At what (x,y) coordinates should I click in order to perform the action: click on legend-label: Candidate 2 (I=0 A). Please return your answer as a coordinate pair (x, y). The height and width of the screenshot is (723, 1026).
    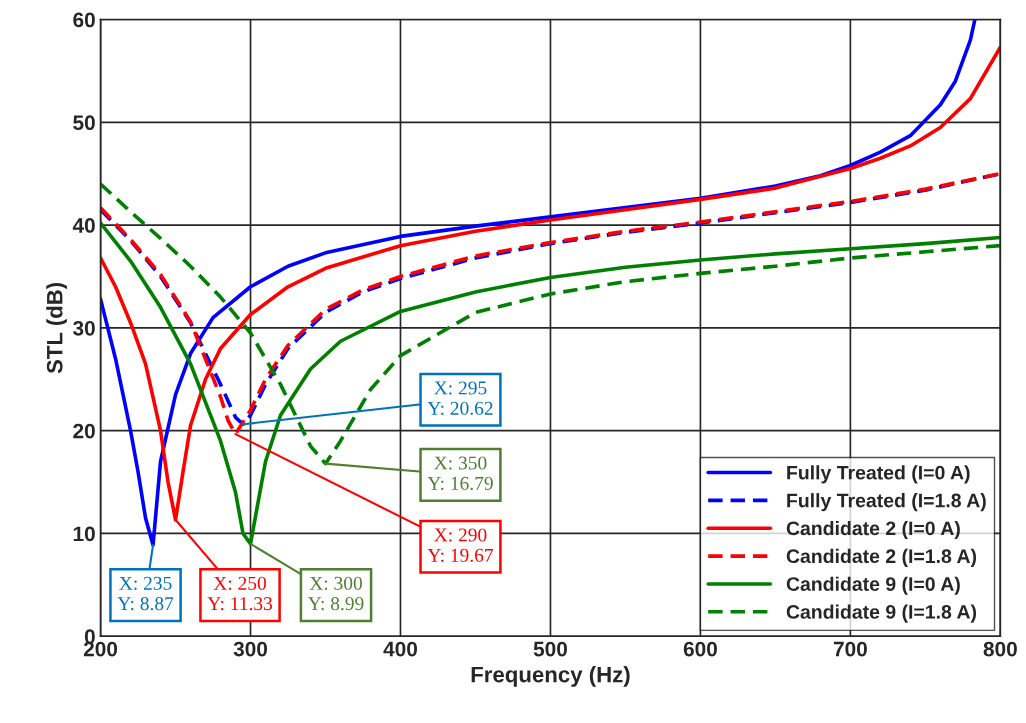
    Looking at the image, I should click on (873, 530).